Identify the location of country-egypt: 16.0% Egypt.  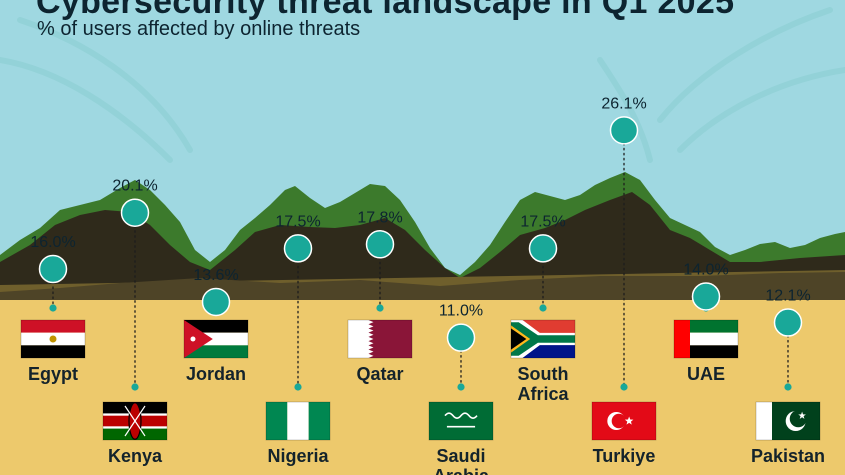
(53, 309).